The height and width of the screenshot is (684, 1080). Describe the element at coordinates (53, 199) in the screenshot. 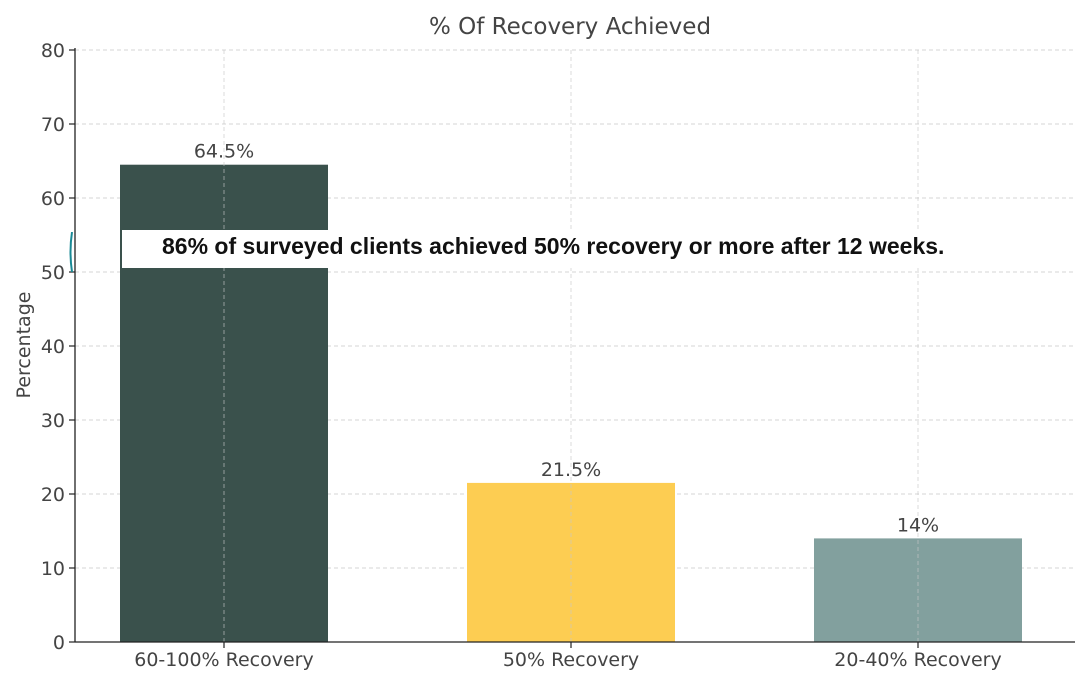

I see `y-tick-label: 60` at that location.